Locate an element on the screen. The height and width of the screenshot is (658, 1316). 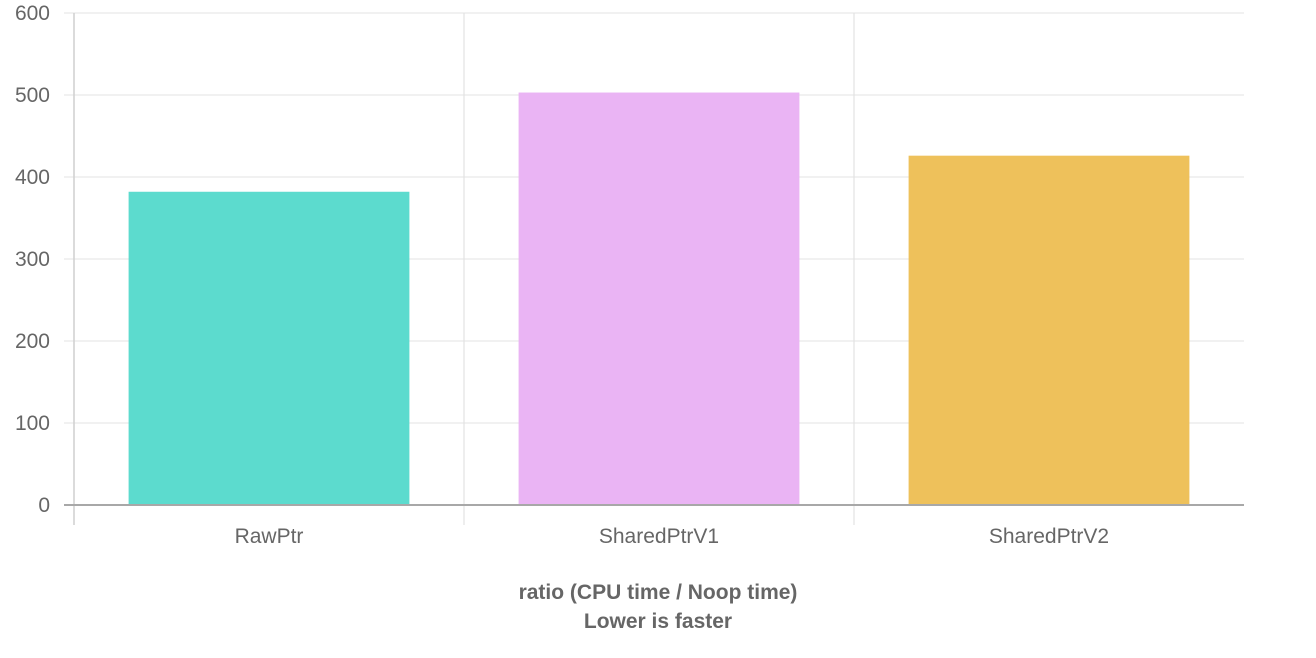
x-tick-label: SharedPtrV2 is located at coordinates (1049, 536).